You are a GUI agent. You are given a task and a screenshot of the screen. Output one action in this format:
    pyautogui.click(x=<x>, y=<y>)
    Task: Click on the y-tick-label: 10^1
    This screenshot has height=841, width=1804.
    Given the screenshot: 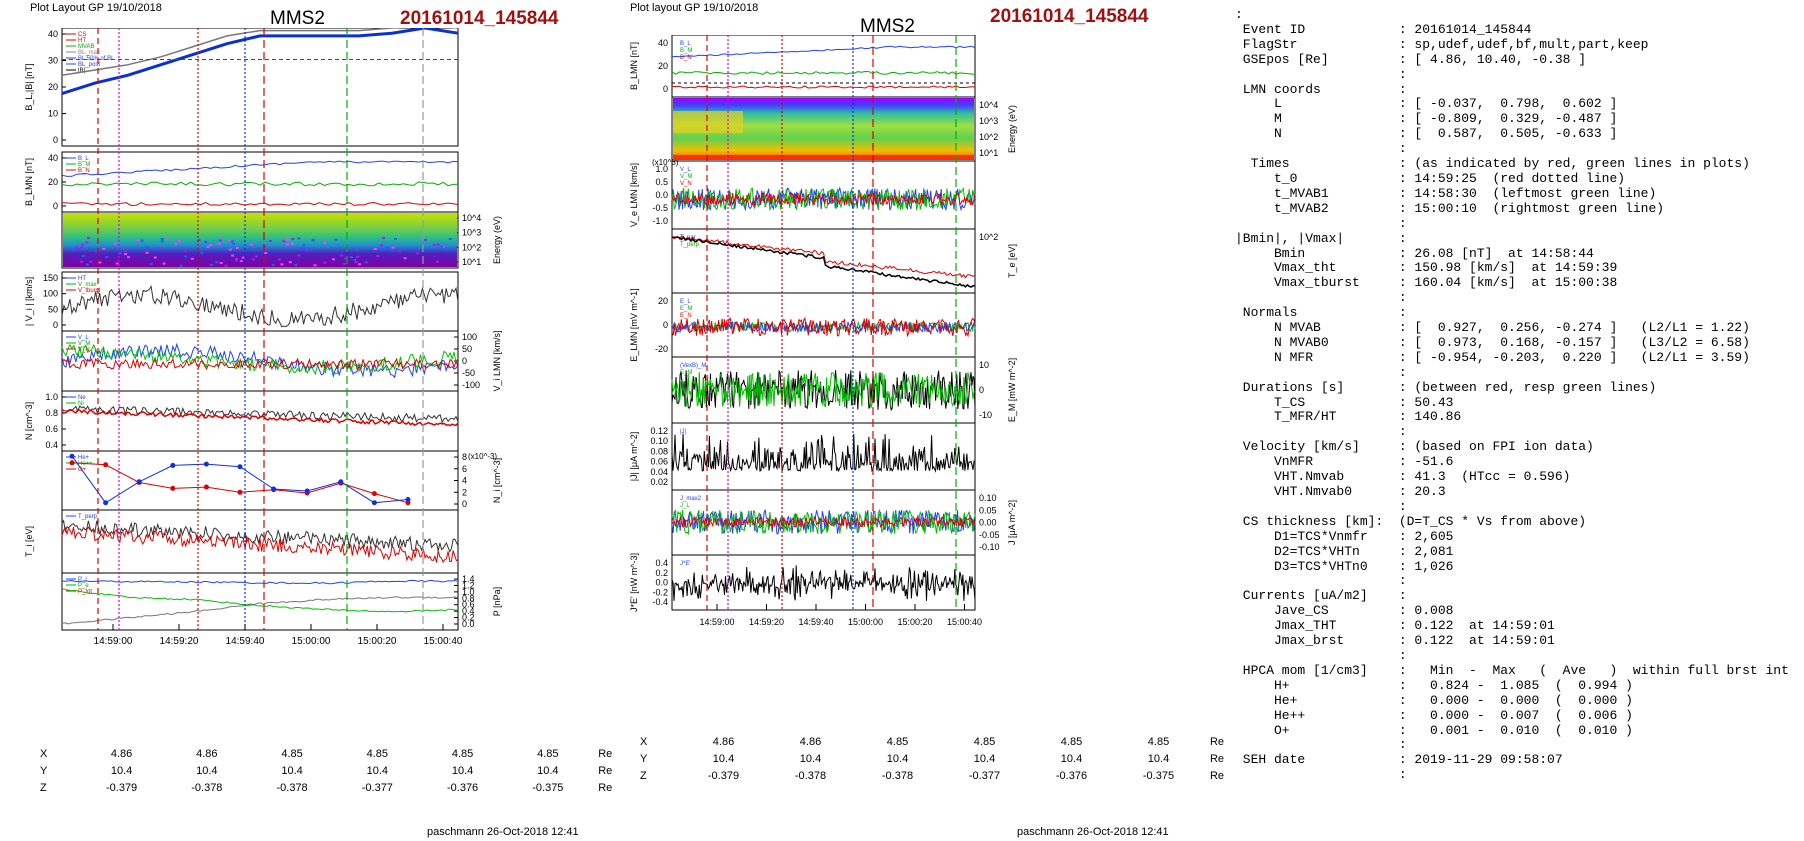 What is the action you would take?
    pyautogui.click(x=988, y=153)
    